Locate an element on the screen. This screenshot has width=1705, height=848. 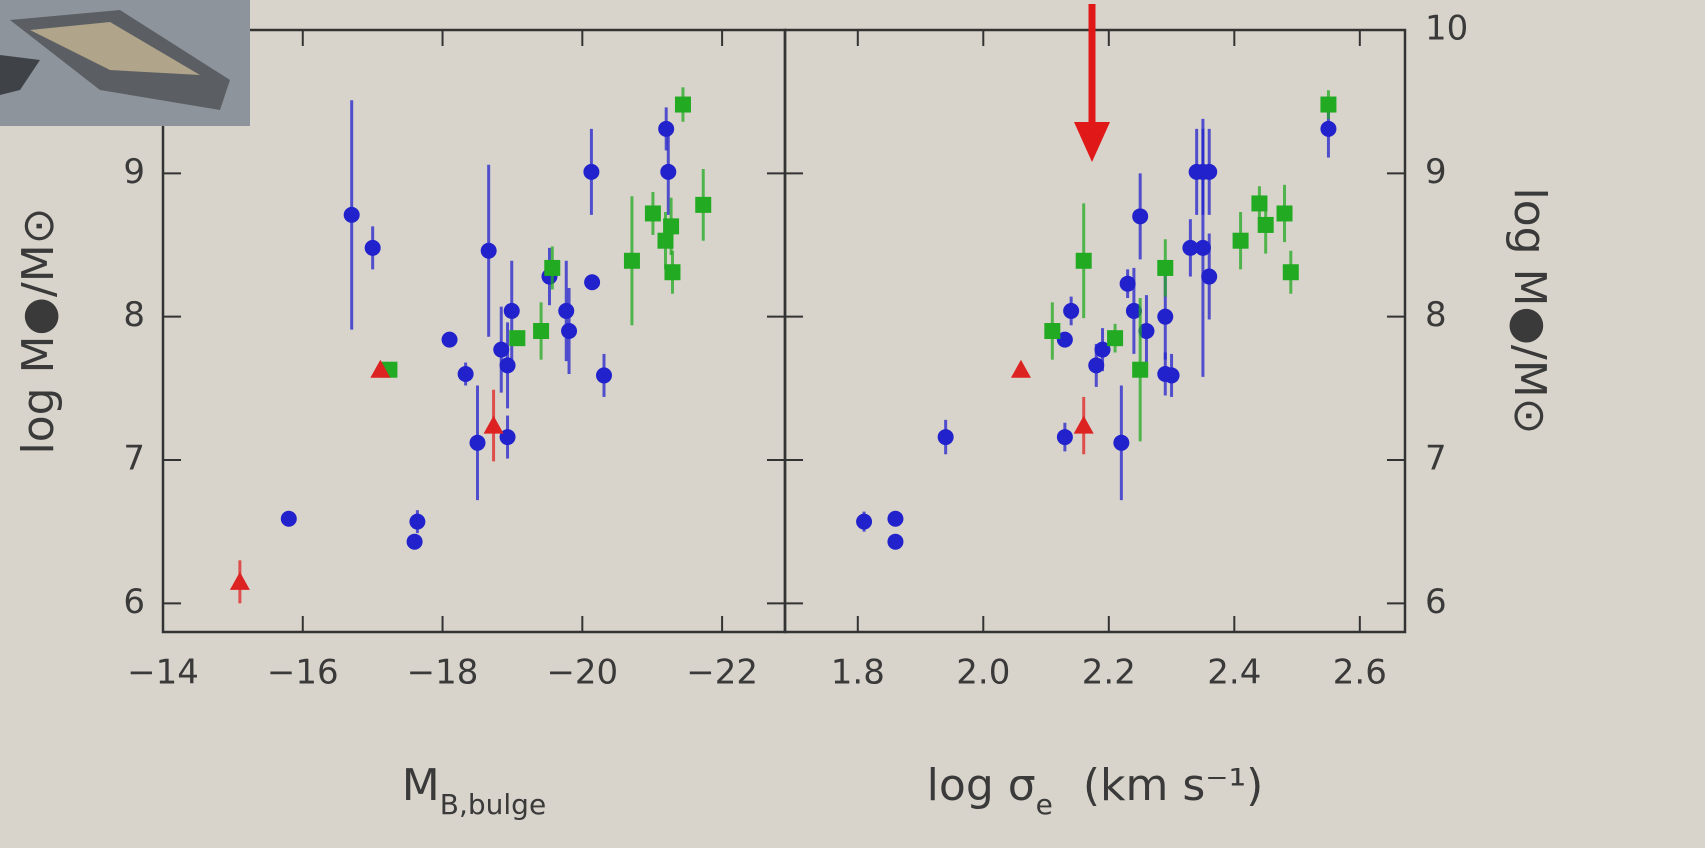
annotation-arrow is located at coordinates (1092, 83).